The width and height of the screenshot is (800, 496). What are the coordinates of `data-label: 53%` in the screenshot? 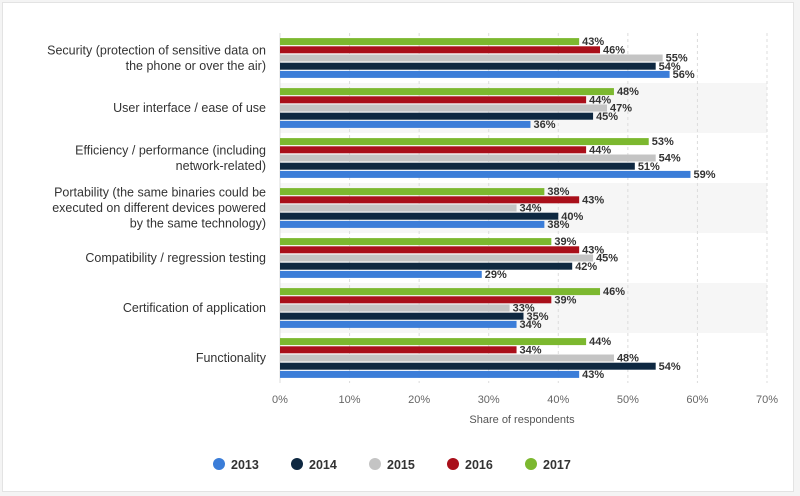 It's located at (663, 142).